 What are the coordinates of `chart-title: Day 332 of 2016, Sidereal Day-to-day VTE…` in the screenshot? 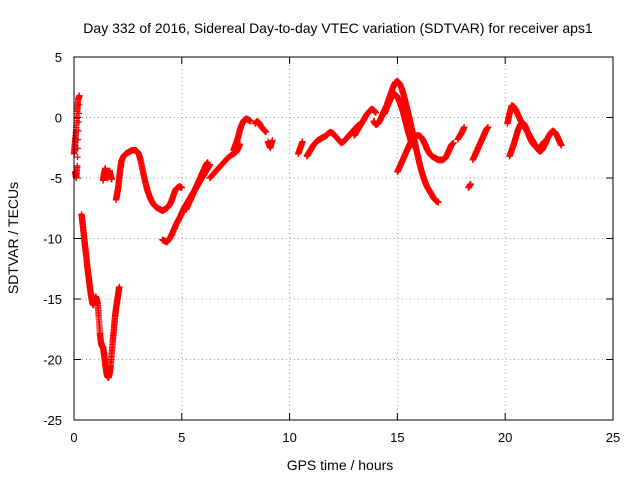 It's located at (338, 28).